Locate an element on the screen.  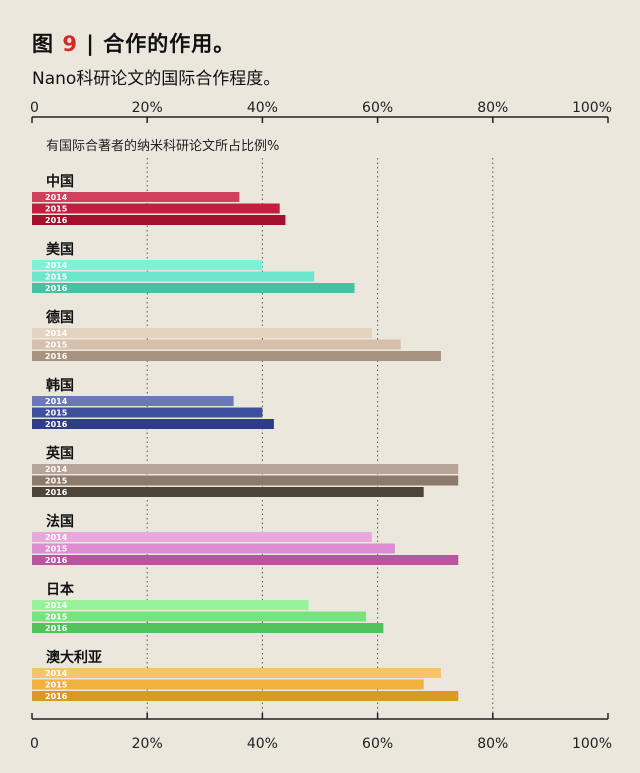
x-tick-label-top: 20% is located at coordinates (147, 108).